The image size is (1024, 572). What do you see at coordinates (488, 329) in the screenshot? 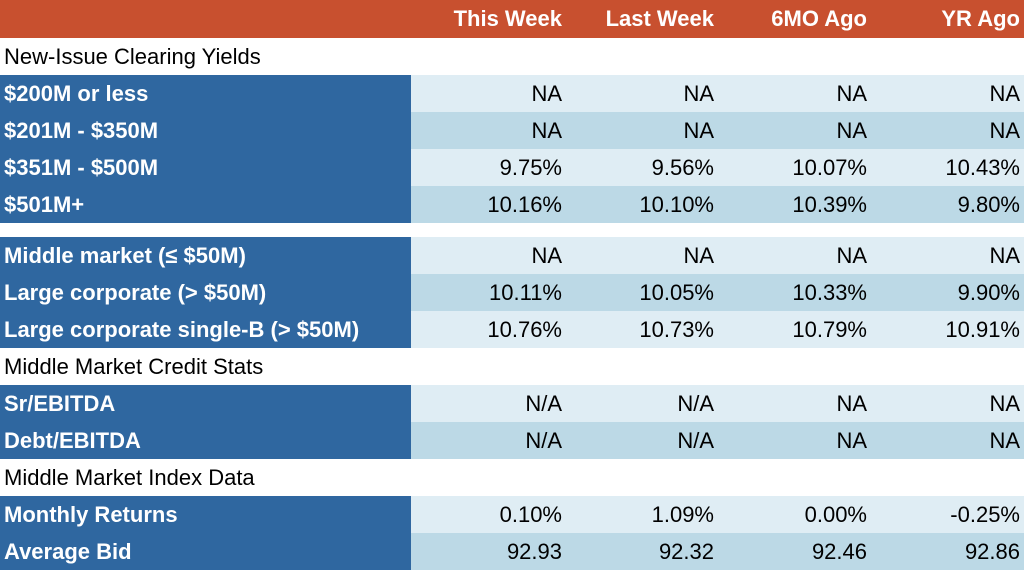
I see `value-cell: 10.76%` at bounding box center [488, 329].